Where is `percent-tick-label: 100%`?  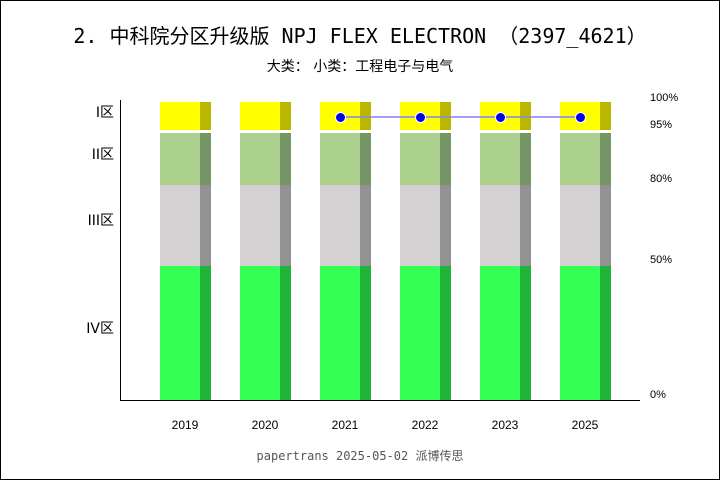
percent-tick-label: 100% is located at coordinates (664, 98).